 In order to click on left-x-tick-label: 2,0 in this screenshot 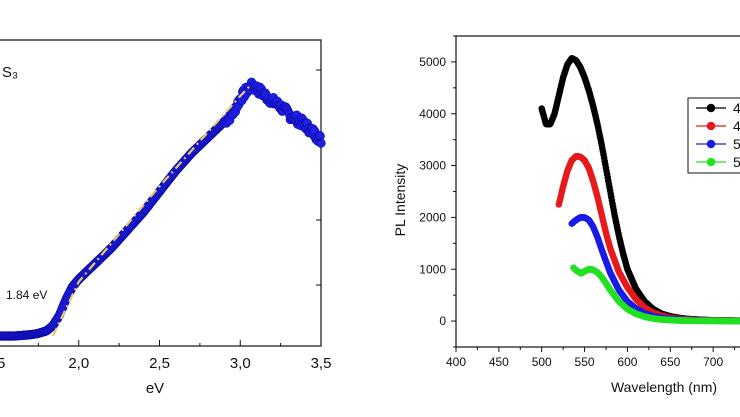, I will do `click(78, 363)`.